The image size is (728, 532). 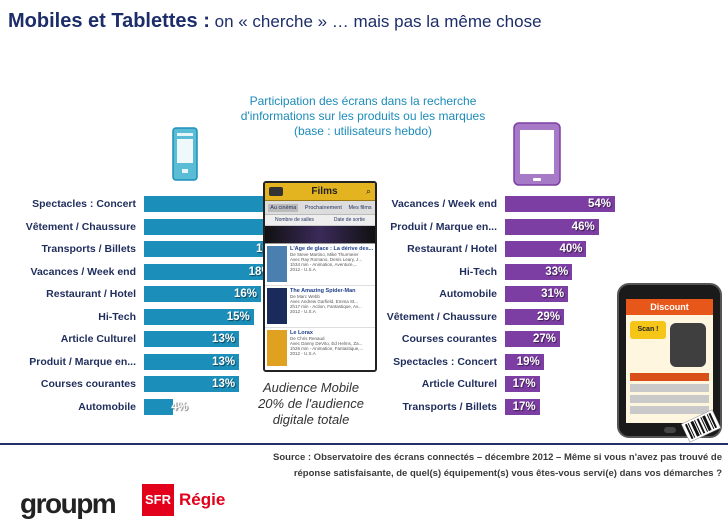 I want to click on smartphone-icon, so click(x=185, y=154).